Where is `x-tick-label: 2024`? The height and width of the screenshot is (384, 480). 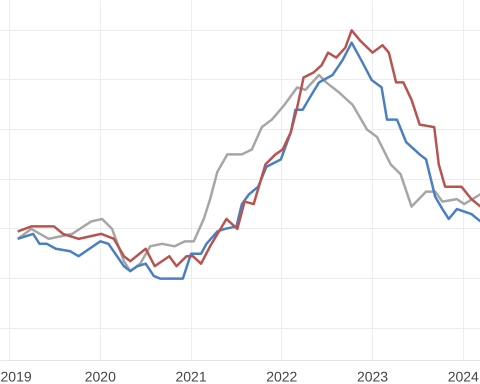
x-tick-label: 2024 is located at coordinates (464, 376).